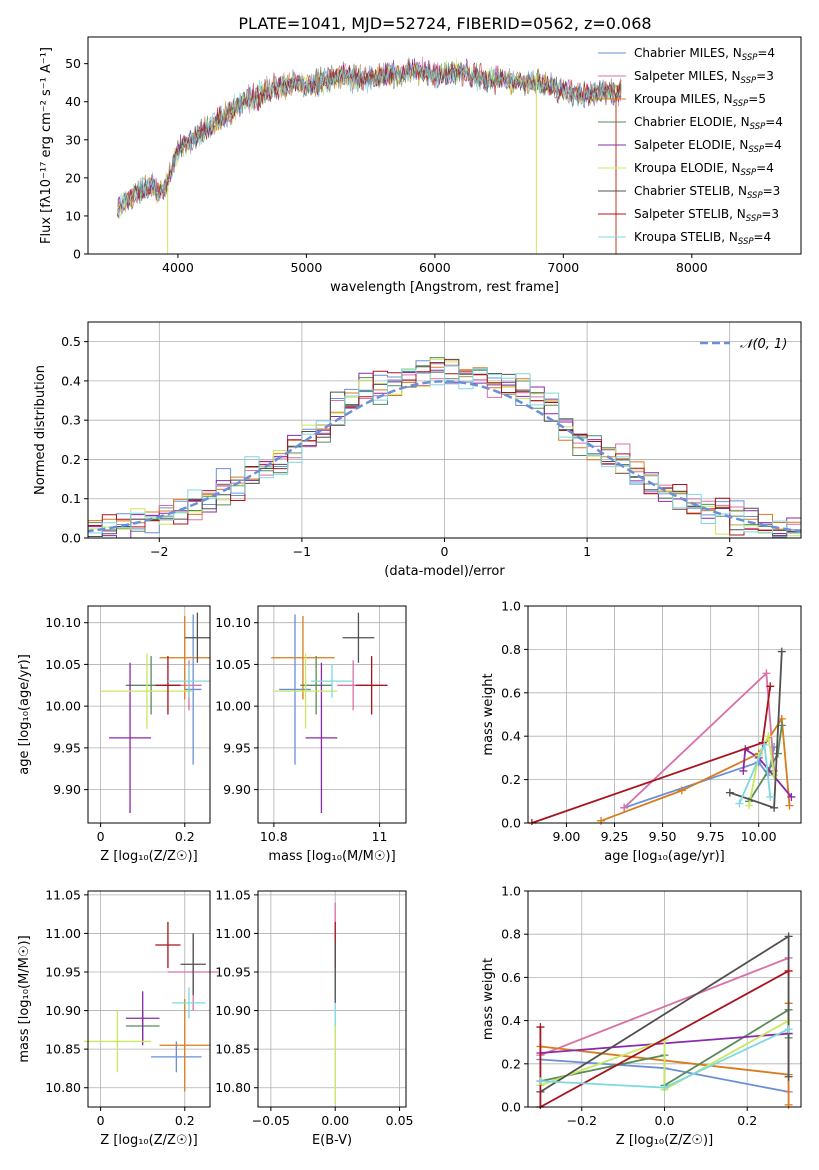 Image resolution: width=819 pixels, height=1170 pixels. What do you see at coordinates (664, 1140) in the screenshot?
I see `mass-weight-vs-Z-xlabel: Z [log₁₀(Z/Z☉)]` at bounding box center [664, 1140].